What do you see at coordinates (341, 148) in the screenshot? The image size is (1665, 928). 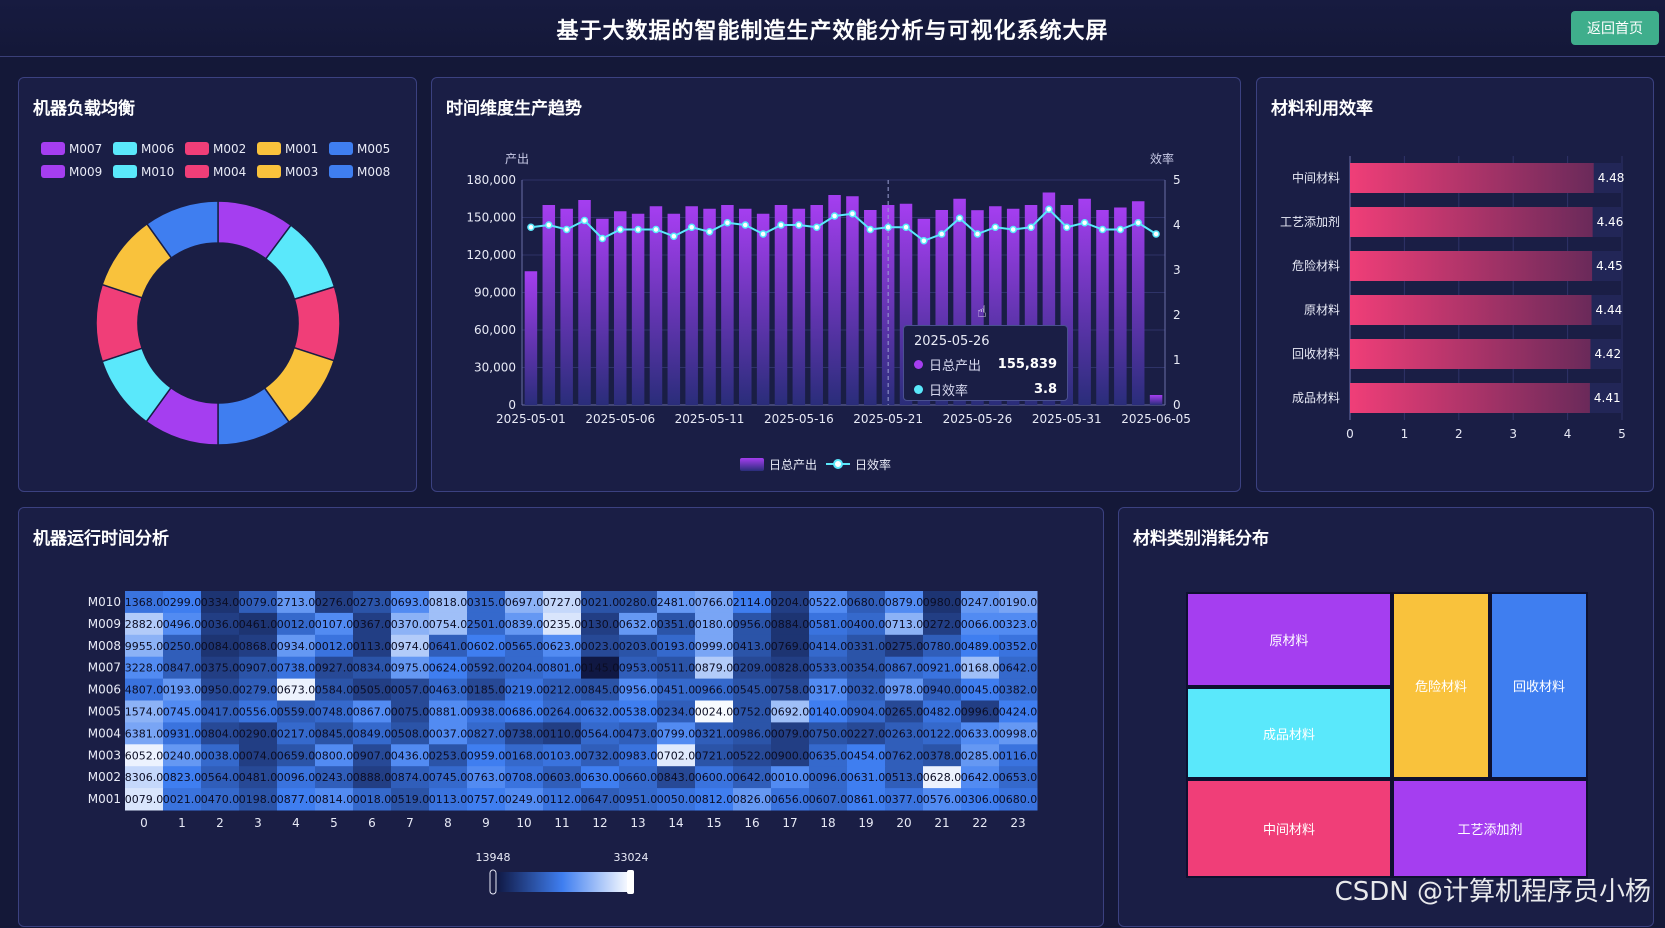 I see `legend-swatch-M005` at bounding box center [341, 148].